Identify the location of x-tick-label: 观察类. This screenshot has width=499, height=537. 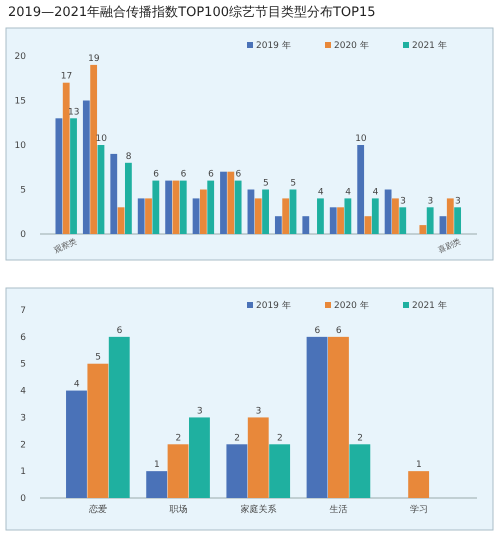
(65, 245).